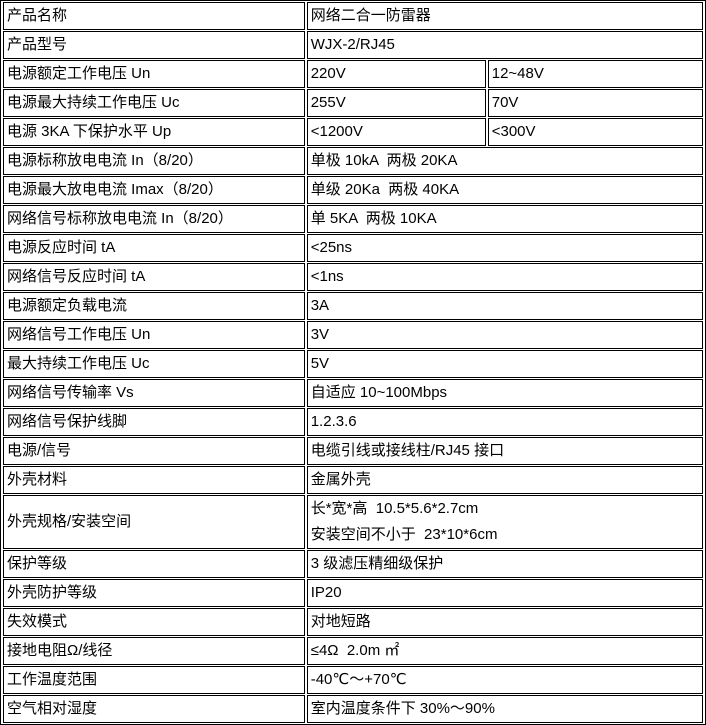 The height and width of the screenshot is (725, 706). What do you see at coordinates (504, 651) in the screenshot?
I see `spec-value: ≤4Ω 2.0m ㎡` at bounding box center [504, 651].